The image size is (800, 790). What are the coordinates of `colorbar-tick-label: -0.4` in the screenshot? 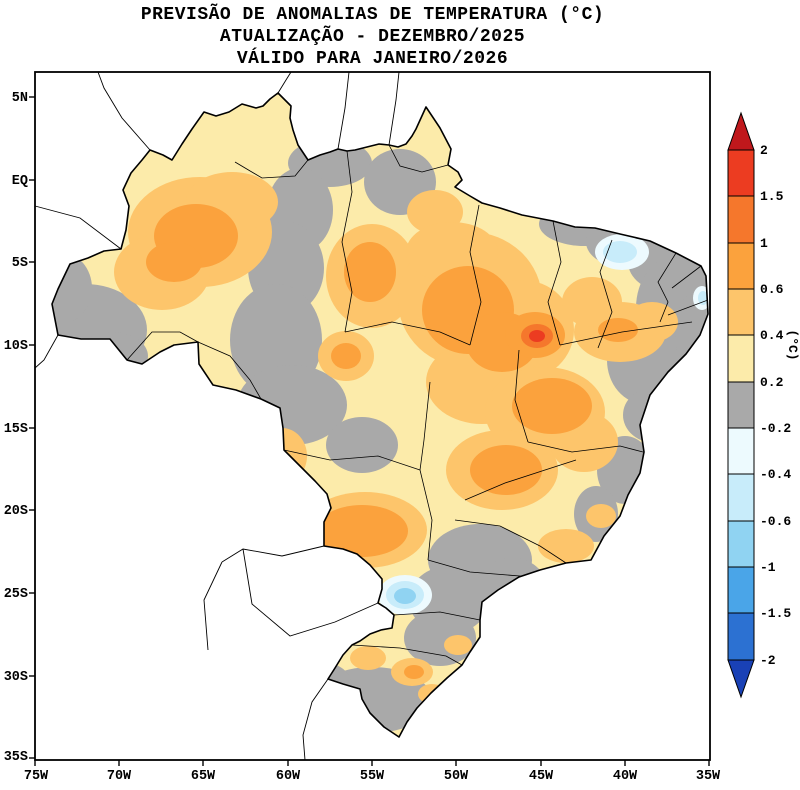 It's located at (775, 474).